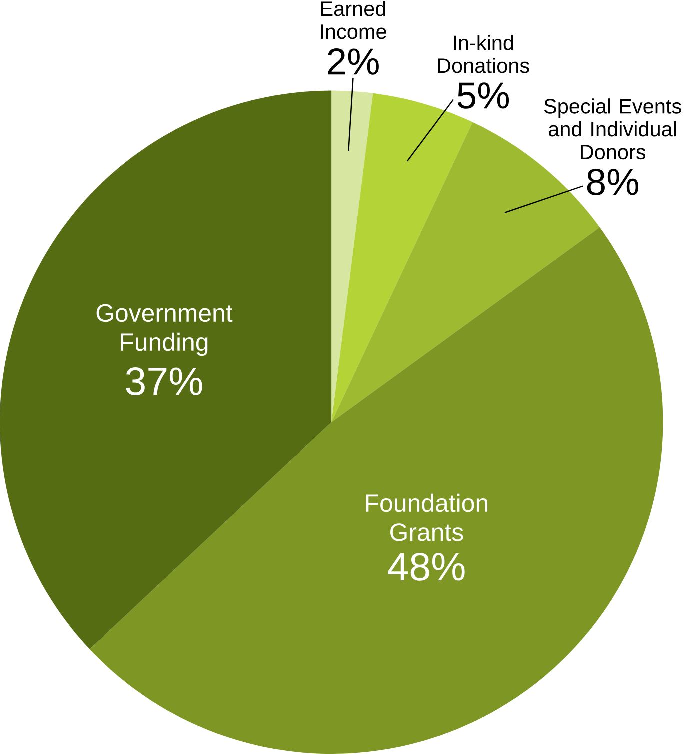  I want to click on slice-label: Special Events and Individual Donors, so click(613, 129).